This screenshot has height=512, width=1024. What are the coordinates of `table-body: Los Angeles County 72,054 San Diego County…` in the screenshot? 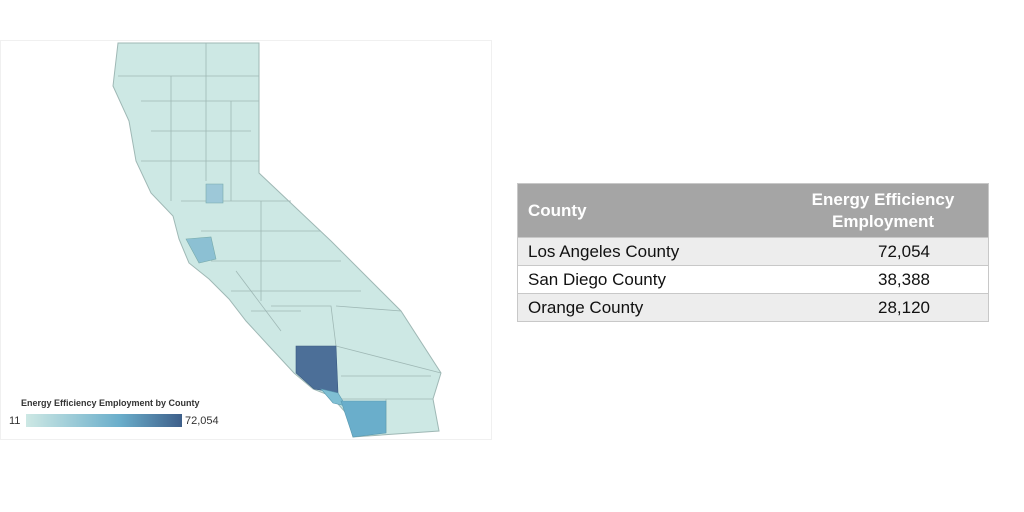 It's located at (753, 279).